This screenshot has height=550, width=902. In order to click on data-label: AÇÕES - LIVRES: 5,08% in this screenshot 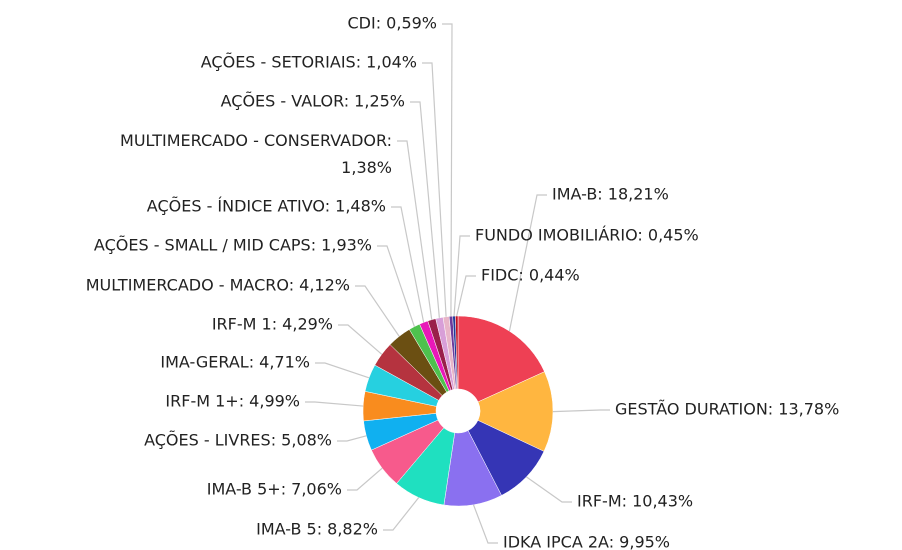, I will do `click(238, 440)`.